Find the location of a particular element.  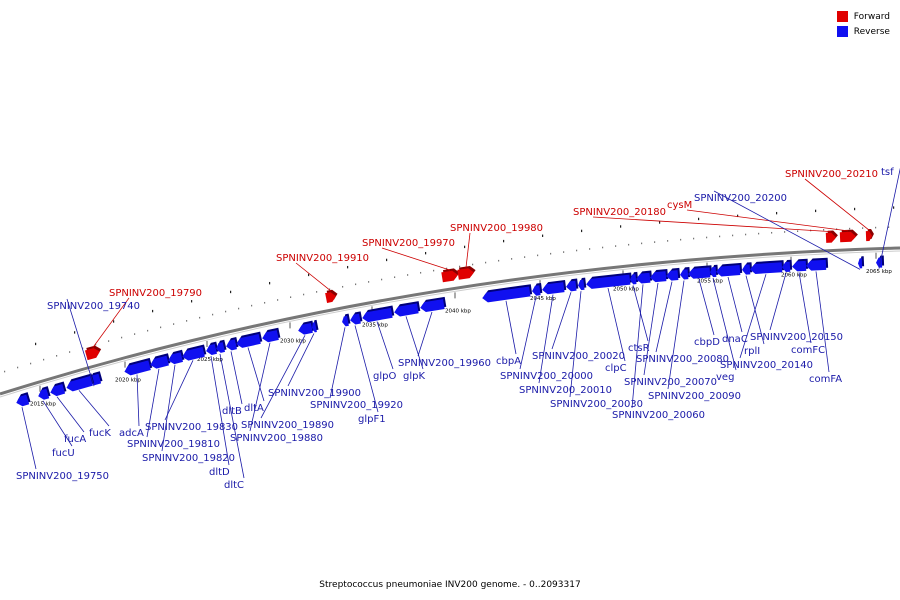

gene-label: fucA is located at coordinates (75, 439).